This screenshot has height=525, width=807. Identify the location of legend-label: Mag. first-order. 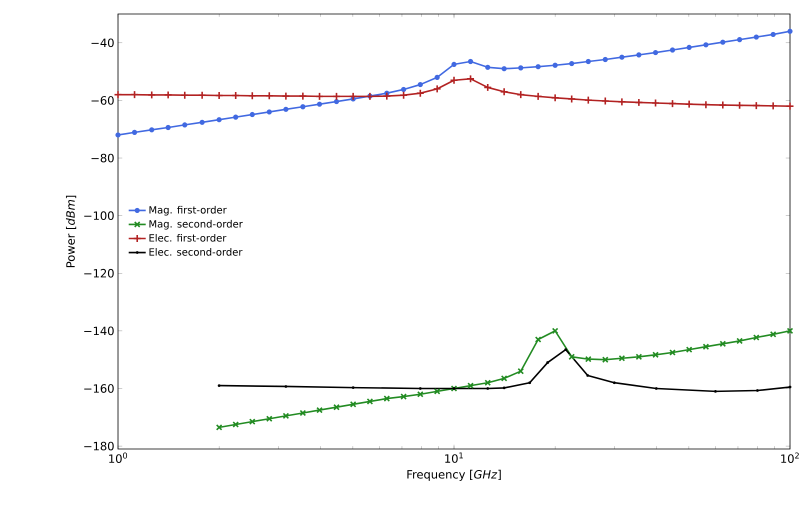
(188, 211).